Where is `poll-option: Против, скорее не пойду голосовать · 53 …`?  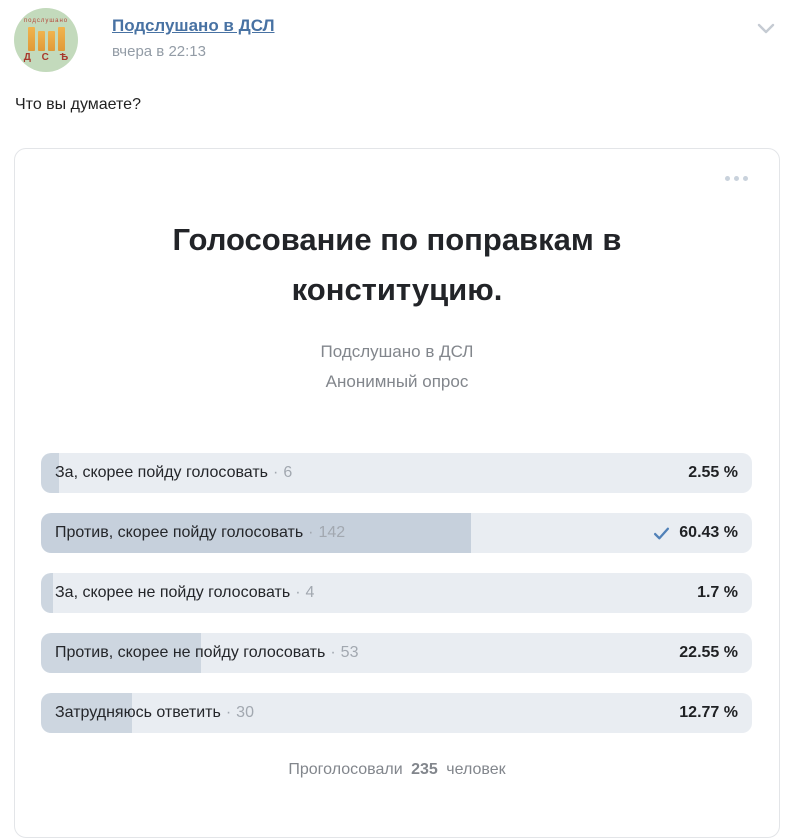
poll-option: Против, скорее не пойду голосовать · 53 … is located at coordinates (396, 653).